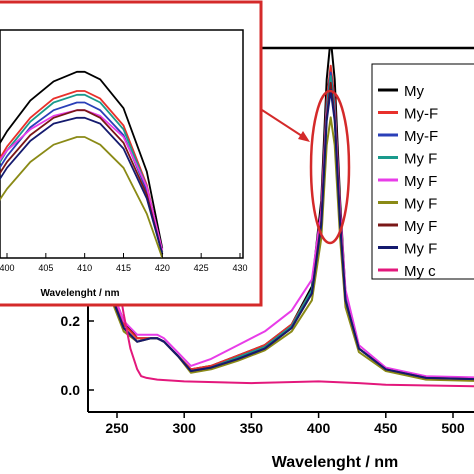 The image size is (474, 474). I want to click on peak-highlight-ellipse, so click(330, 167).